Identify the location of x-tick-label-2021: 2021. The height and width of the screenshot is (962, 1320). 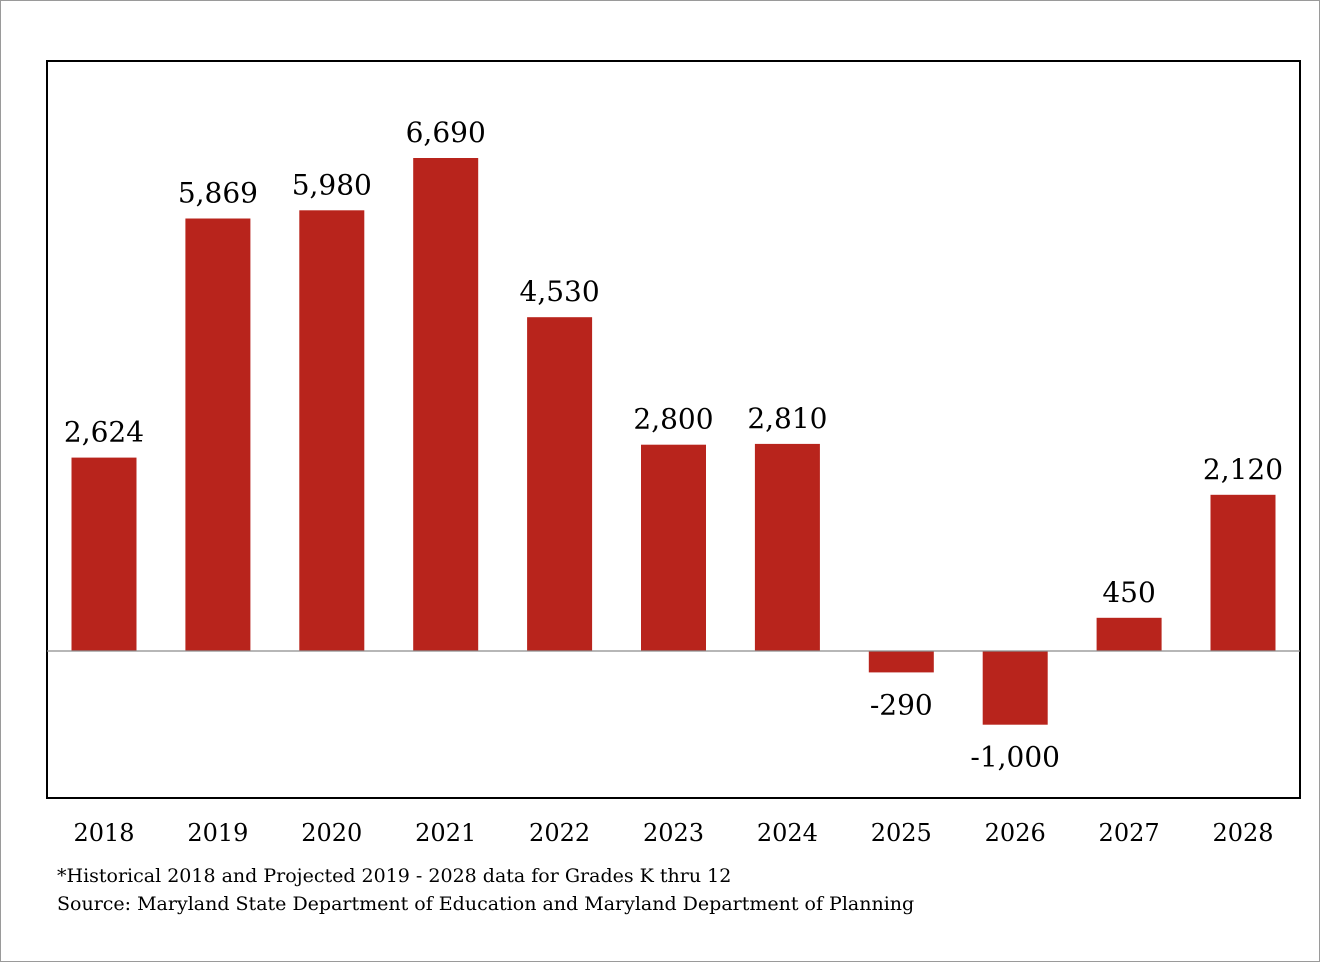
(445, 833).